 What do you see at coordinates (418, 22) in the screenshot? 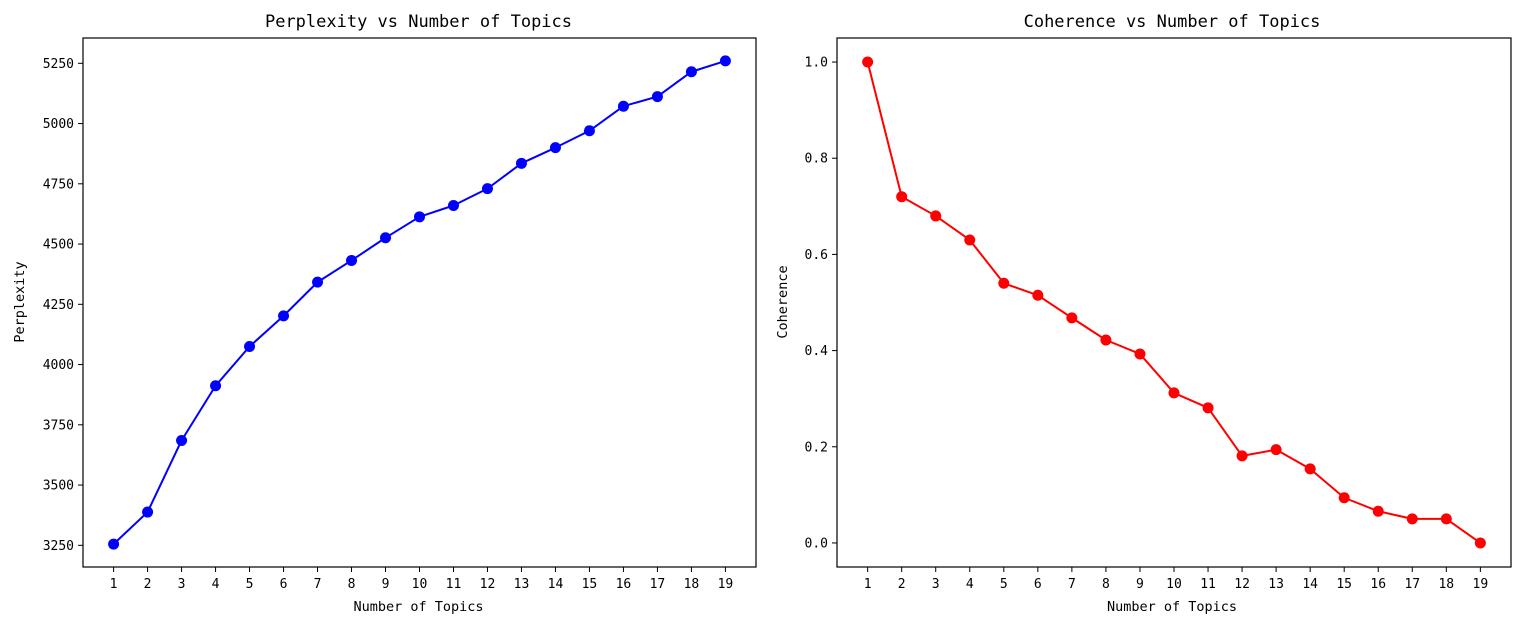
I see `chart-title: Perplexity vs Number of Topics` at bounding box center [418, 22].